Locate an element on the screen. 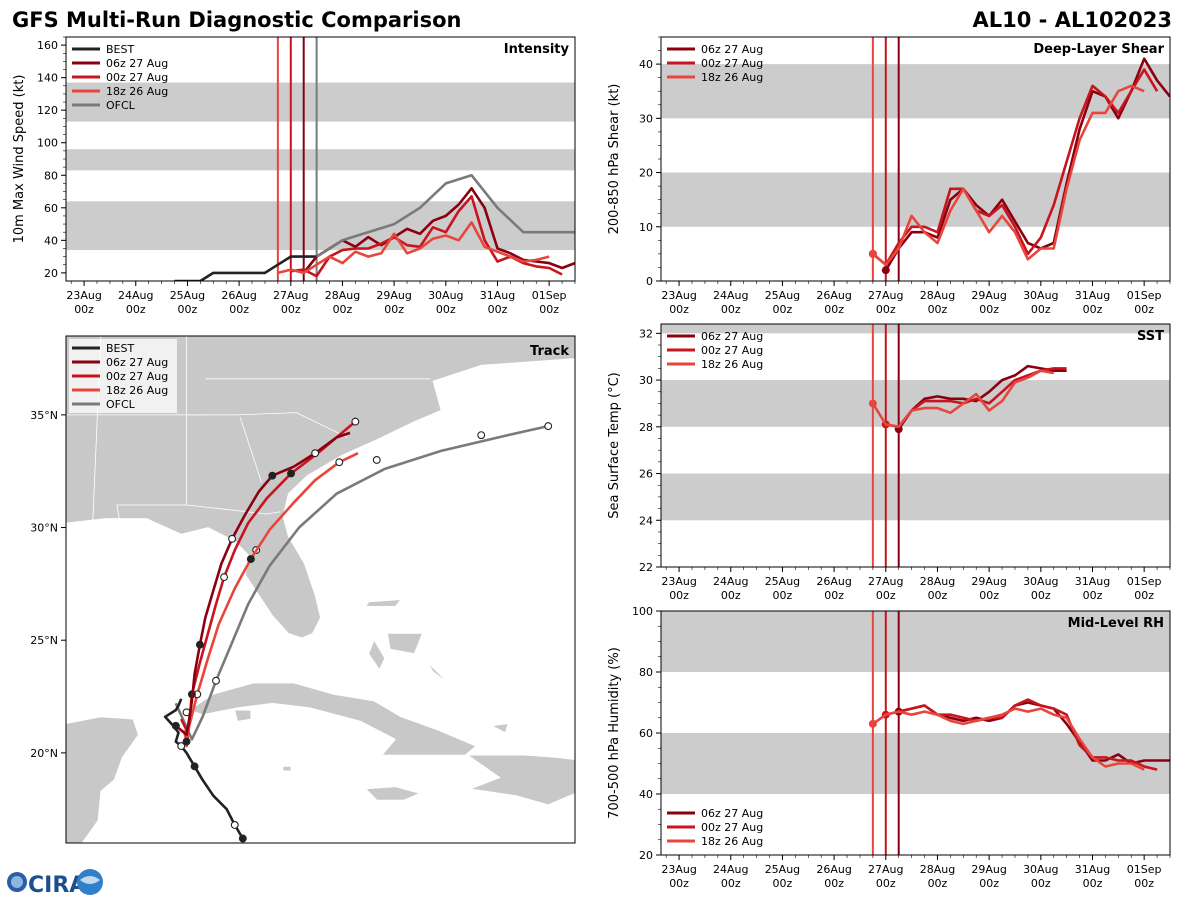 The width and height of the screenshot is (1200, 900). logo-swirl-mark-icon is located at coordinates (90, 880).